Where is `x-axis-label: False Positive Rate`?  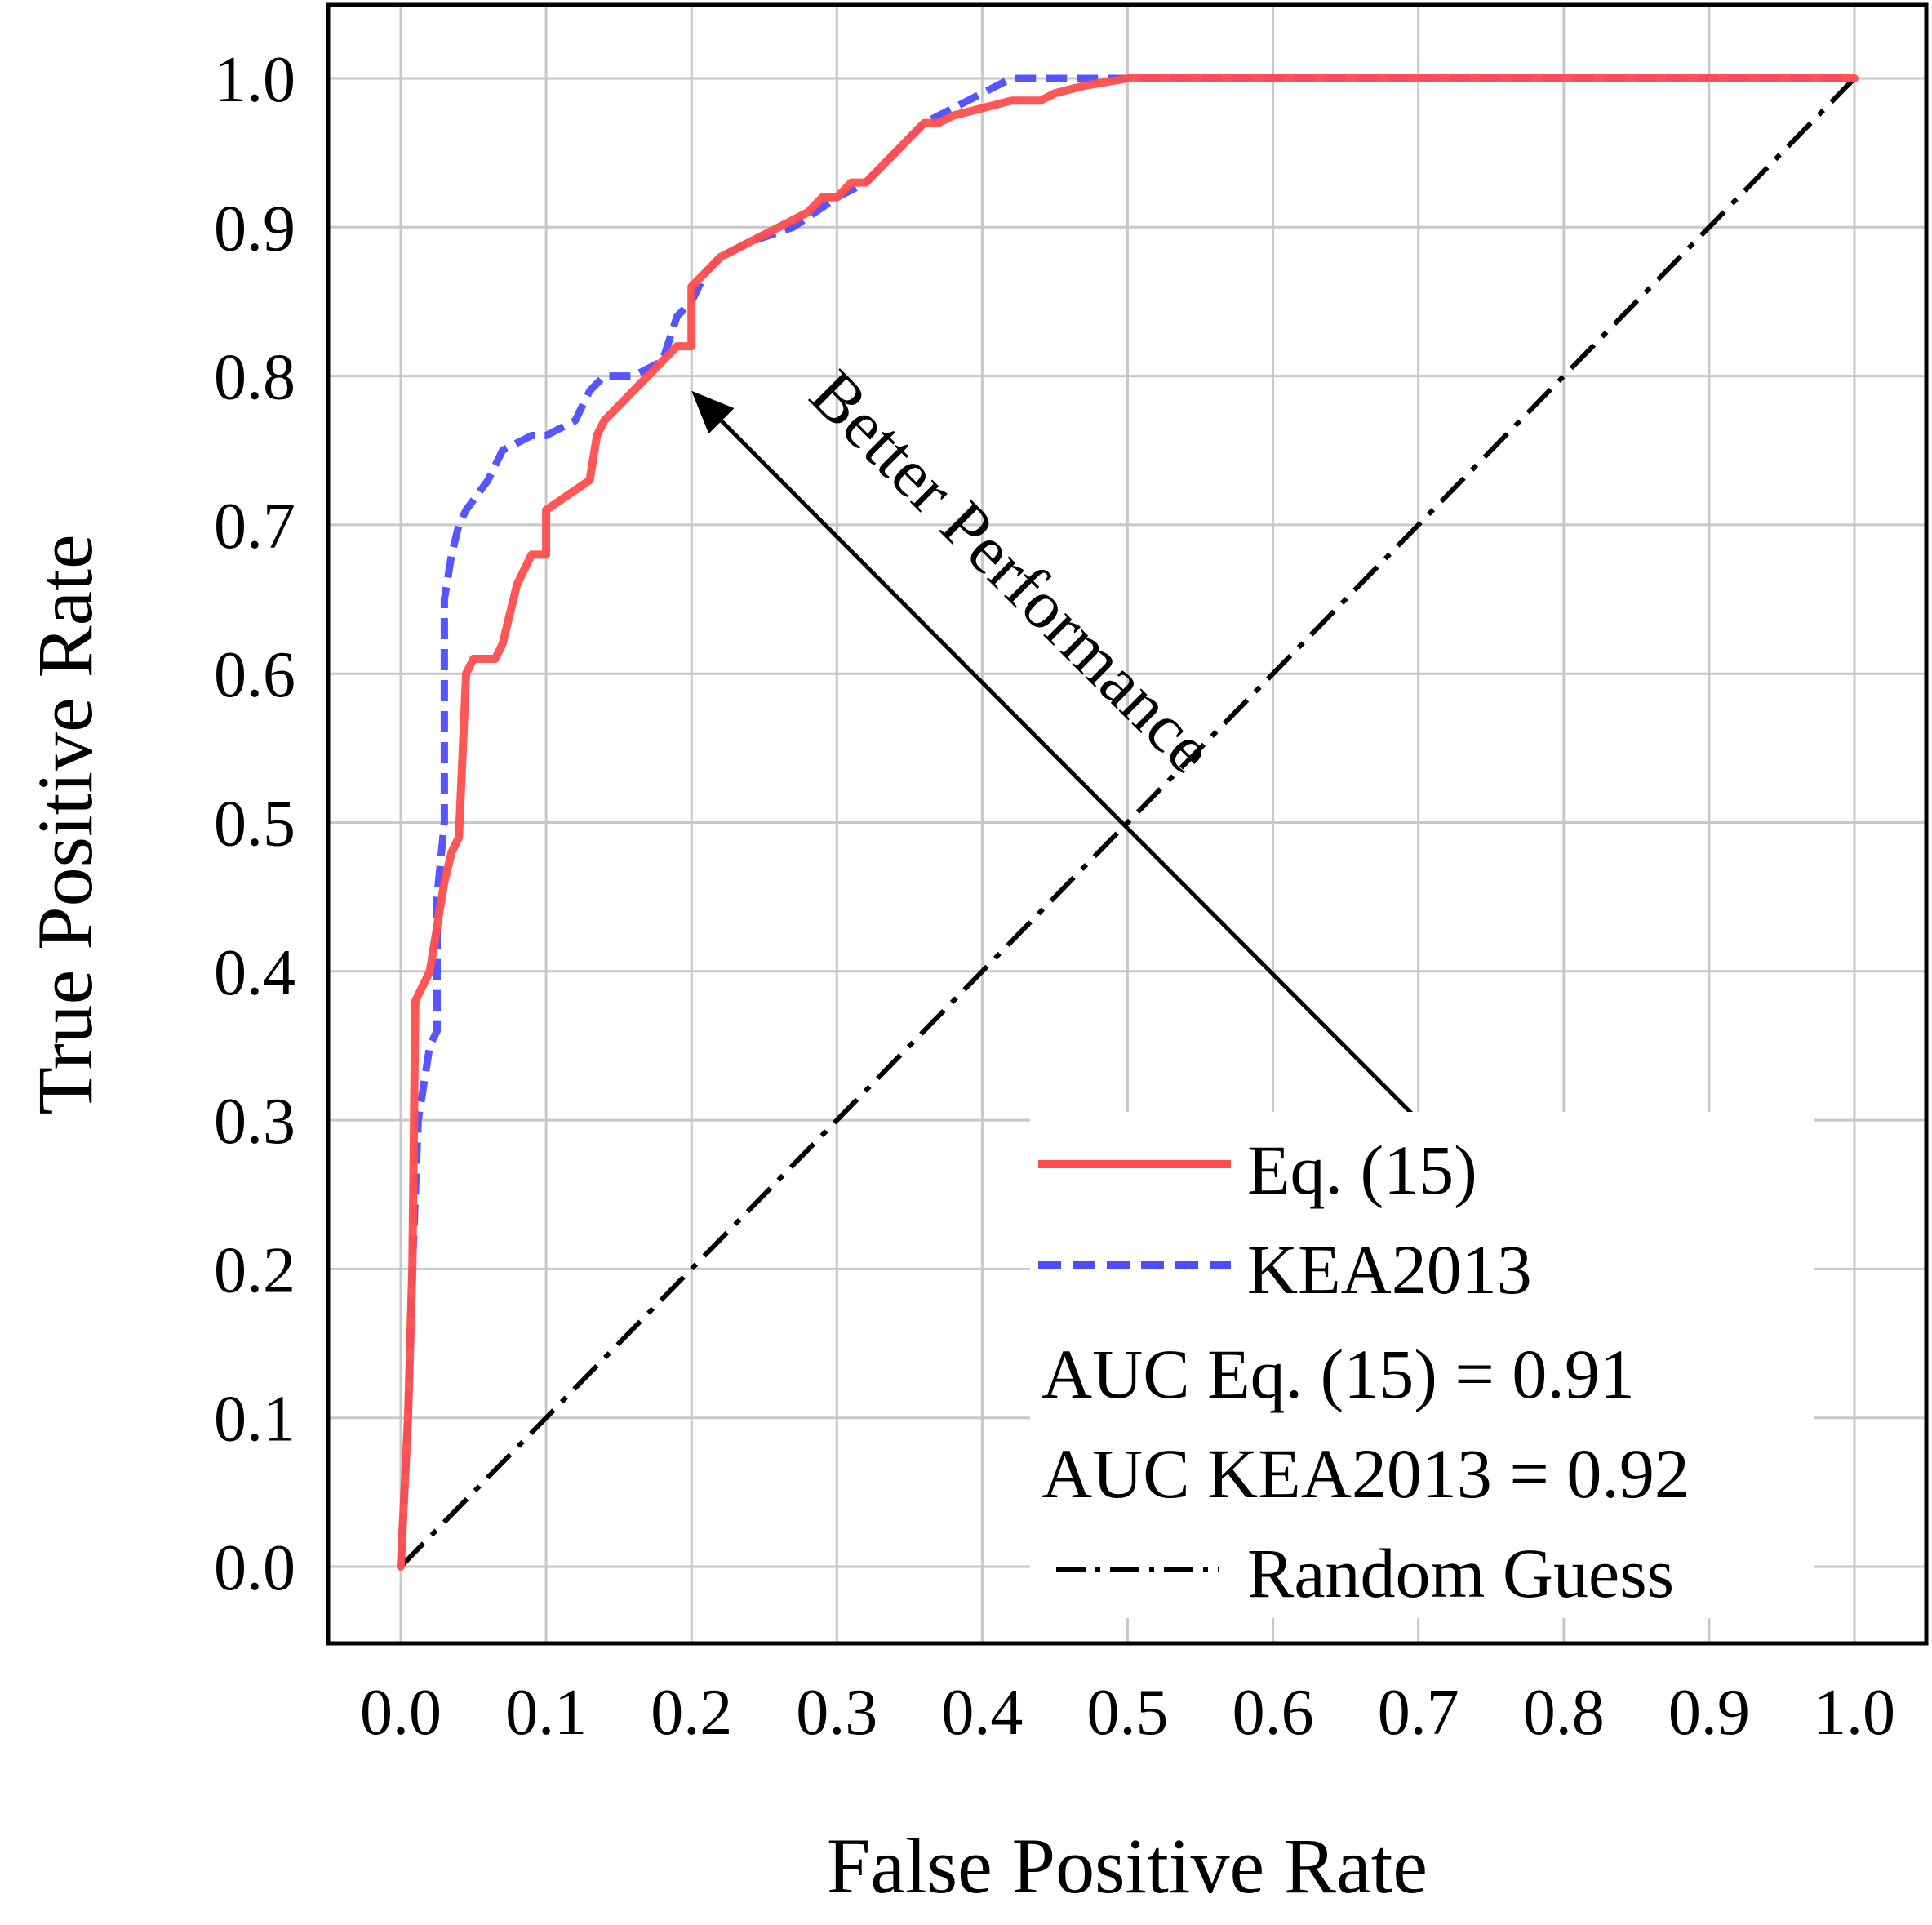 x-axis-label: False Positive Rate is located at coordinates (1127, 1865).